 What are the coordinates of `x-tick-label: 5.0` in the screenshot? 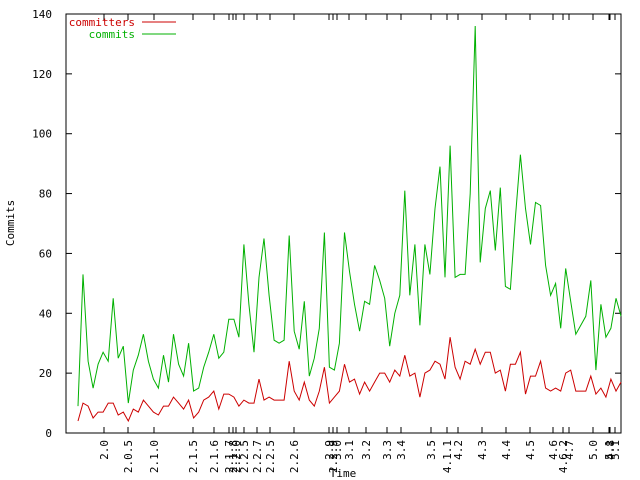 It's located at (593, 450).